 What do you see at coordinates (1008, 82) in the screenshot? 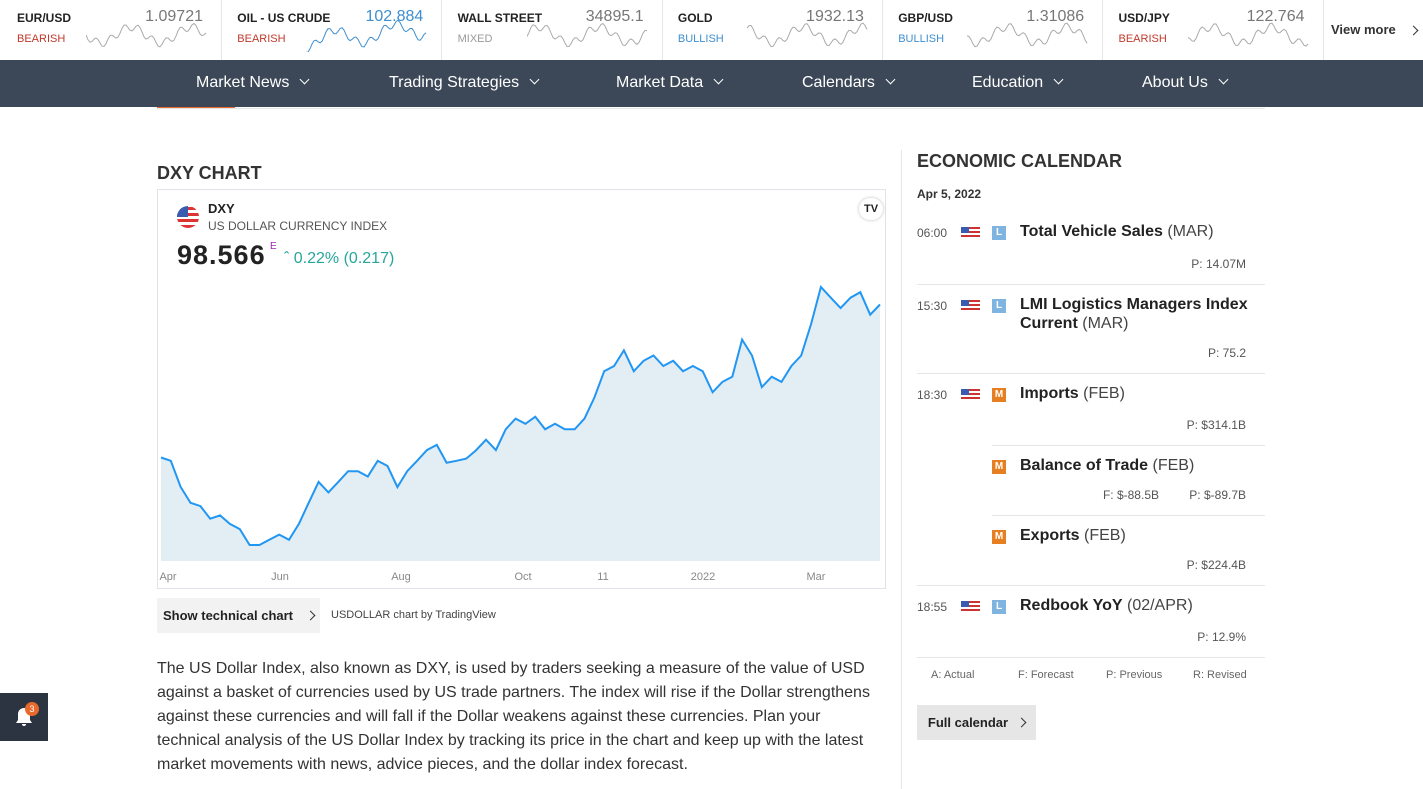
I see `nav-label: Education` at bounding box center [1008, 82].